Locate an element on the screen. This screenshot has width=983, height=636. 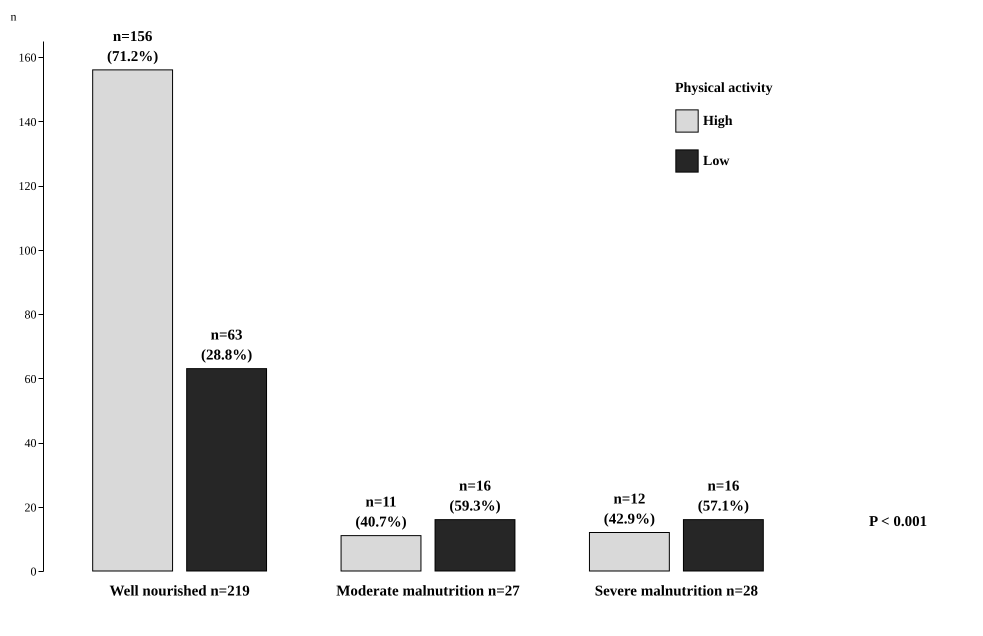
data-label: n=12 (42.9%) is located at coordinates (630, 509).